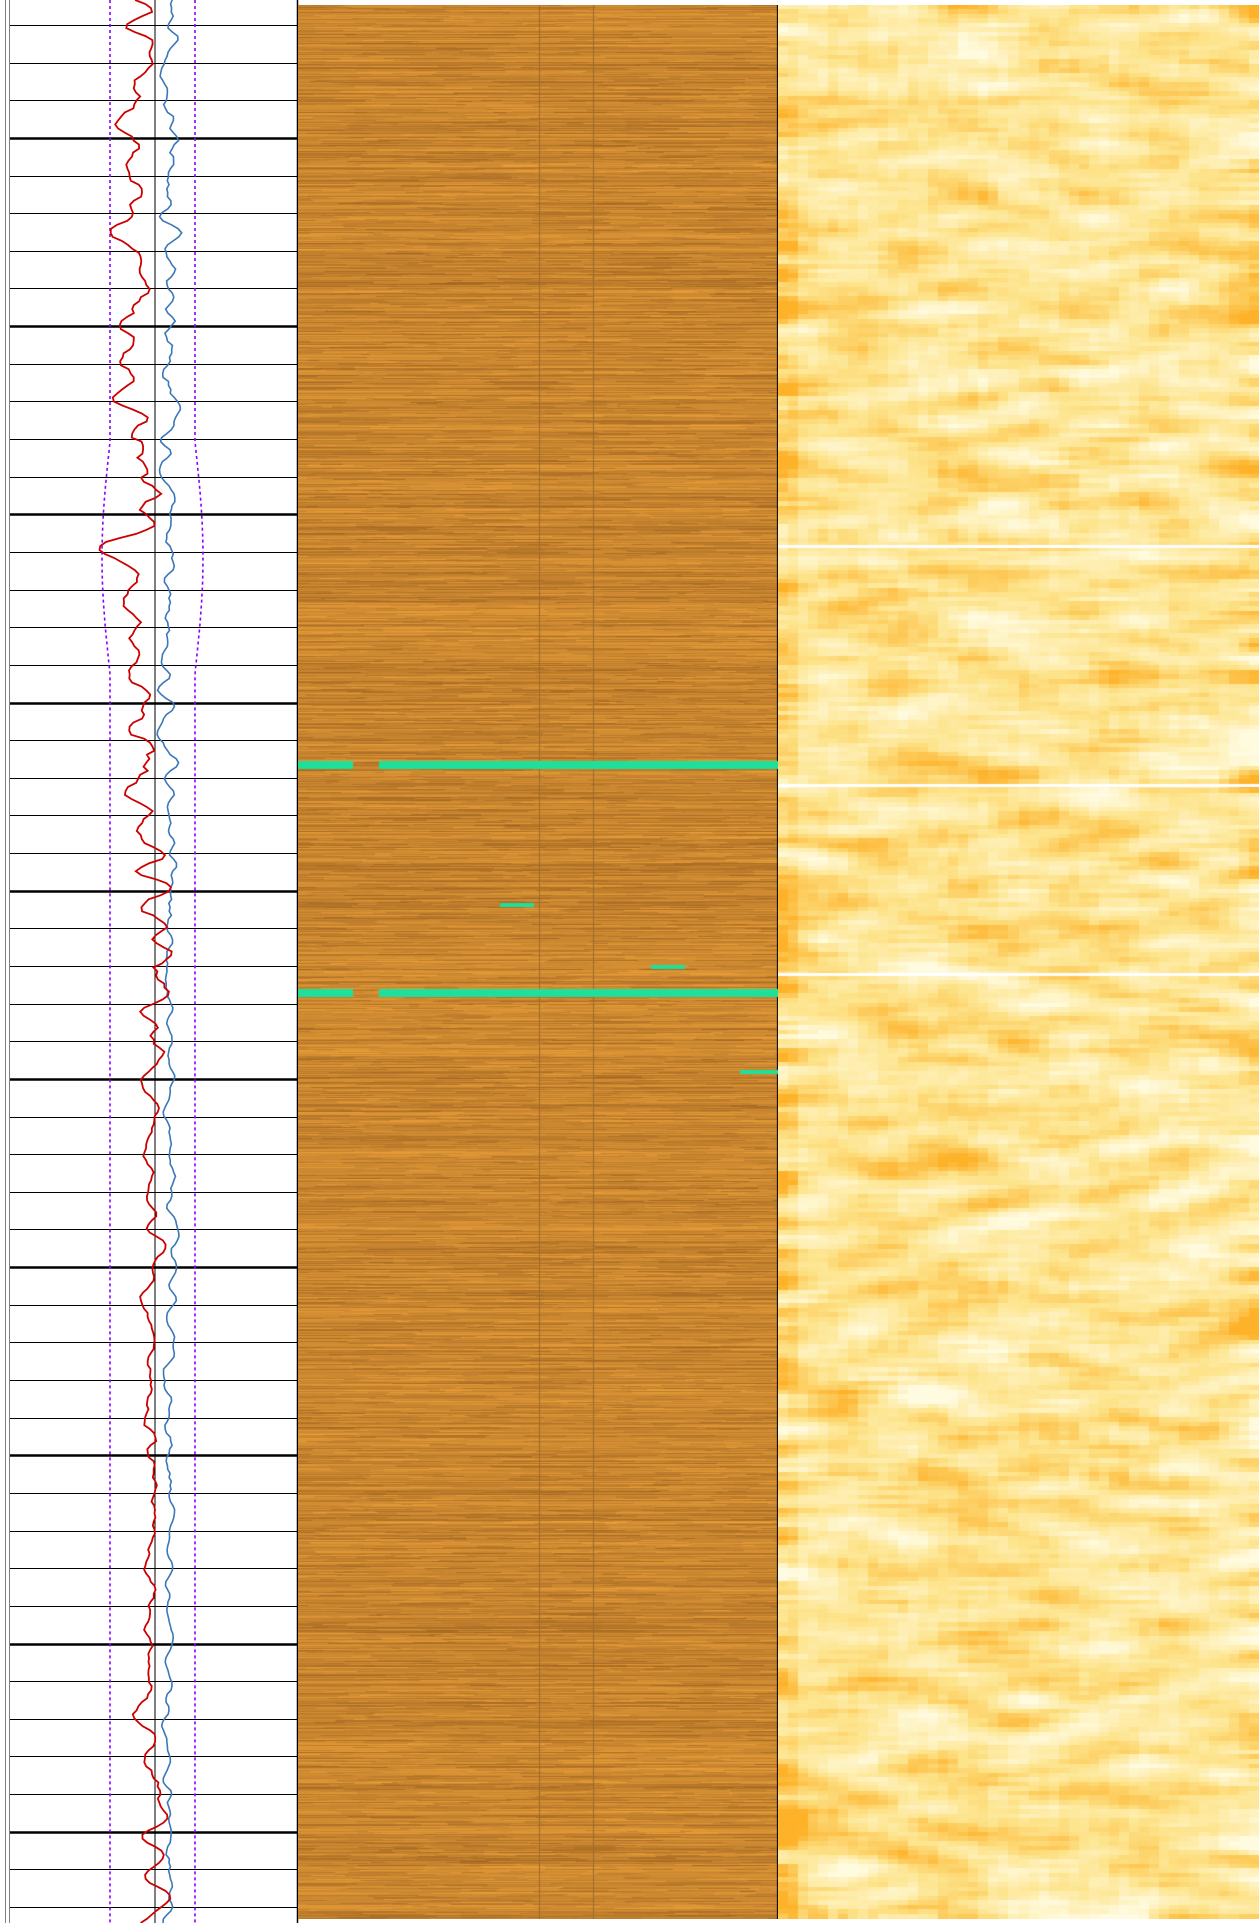  Describe the element at coordinates (106, 961) in the screenshot. I see `left-envelope-curve` at that location.